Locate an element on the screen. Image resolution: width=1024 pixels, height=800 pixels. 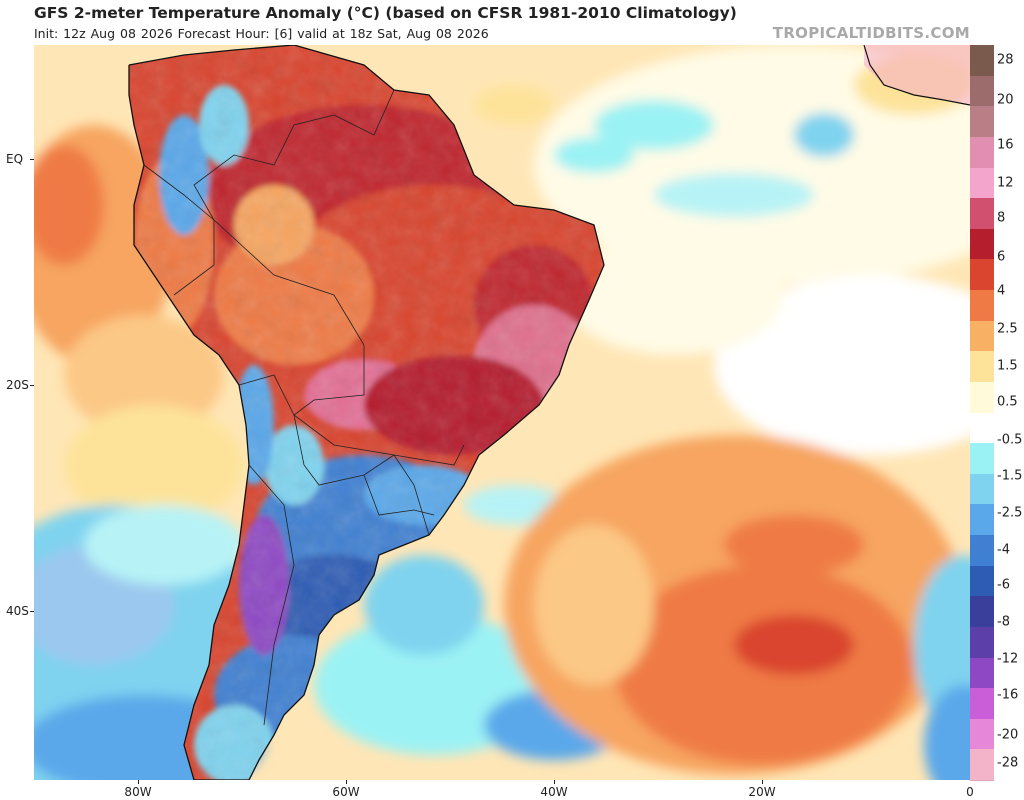
lat-label-eq: EQ is located at coordinates (15, 159).